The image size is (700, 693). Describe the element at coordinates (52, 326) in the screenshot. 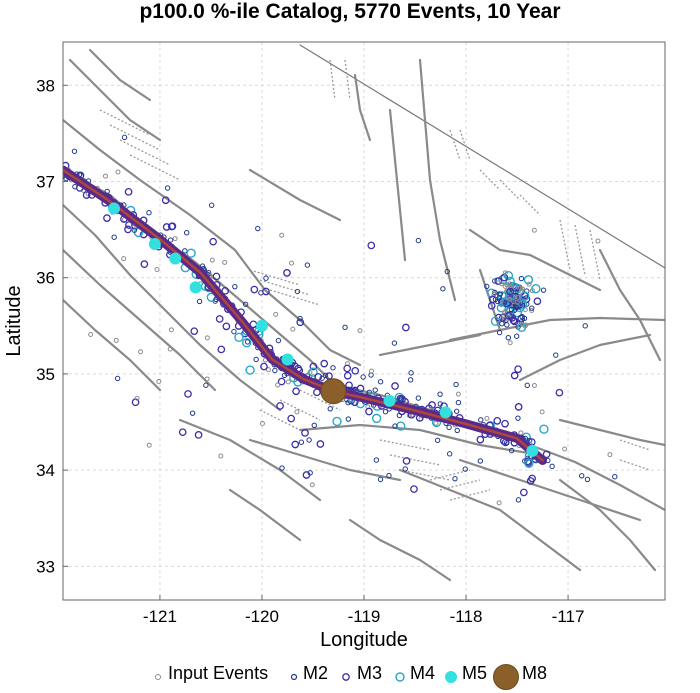

I see `y-axis-ticks: 33 34 35 36 37 38` at that location.